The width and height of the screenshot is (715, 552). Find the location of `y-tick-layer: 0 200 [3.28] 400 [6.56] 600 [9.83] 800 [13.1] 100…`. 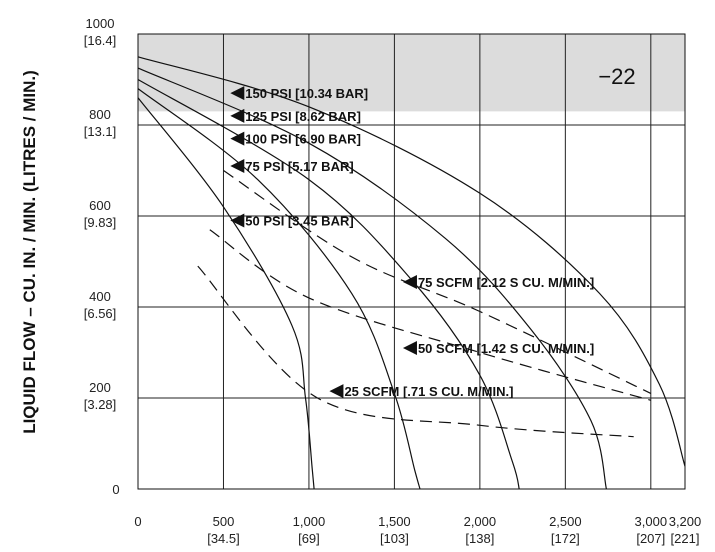

y-tick-layer: 0 200 [3.28] 400 [6.56] 600 [9.83] 800 [13.1] 100… is located at coordinates (102, 256).